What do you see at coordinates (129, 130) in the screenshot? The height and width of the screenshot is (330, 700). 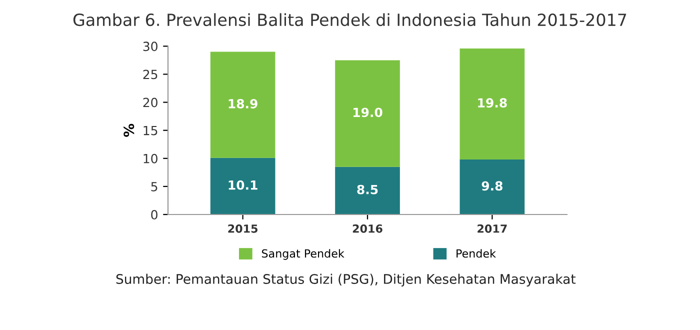 I see `y-axis-title: %` at bounding box center [129, 130].